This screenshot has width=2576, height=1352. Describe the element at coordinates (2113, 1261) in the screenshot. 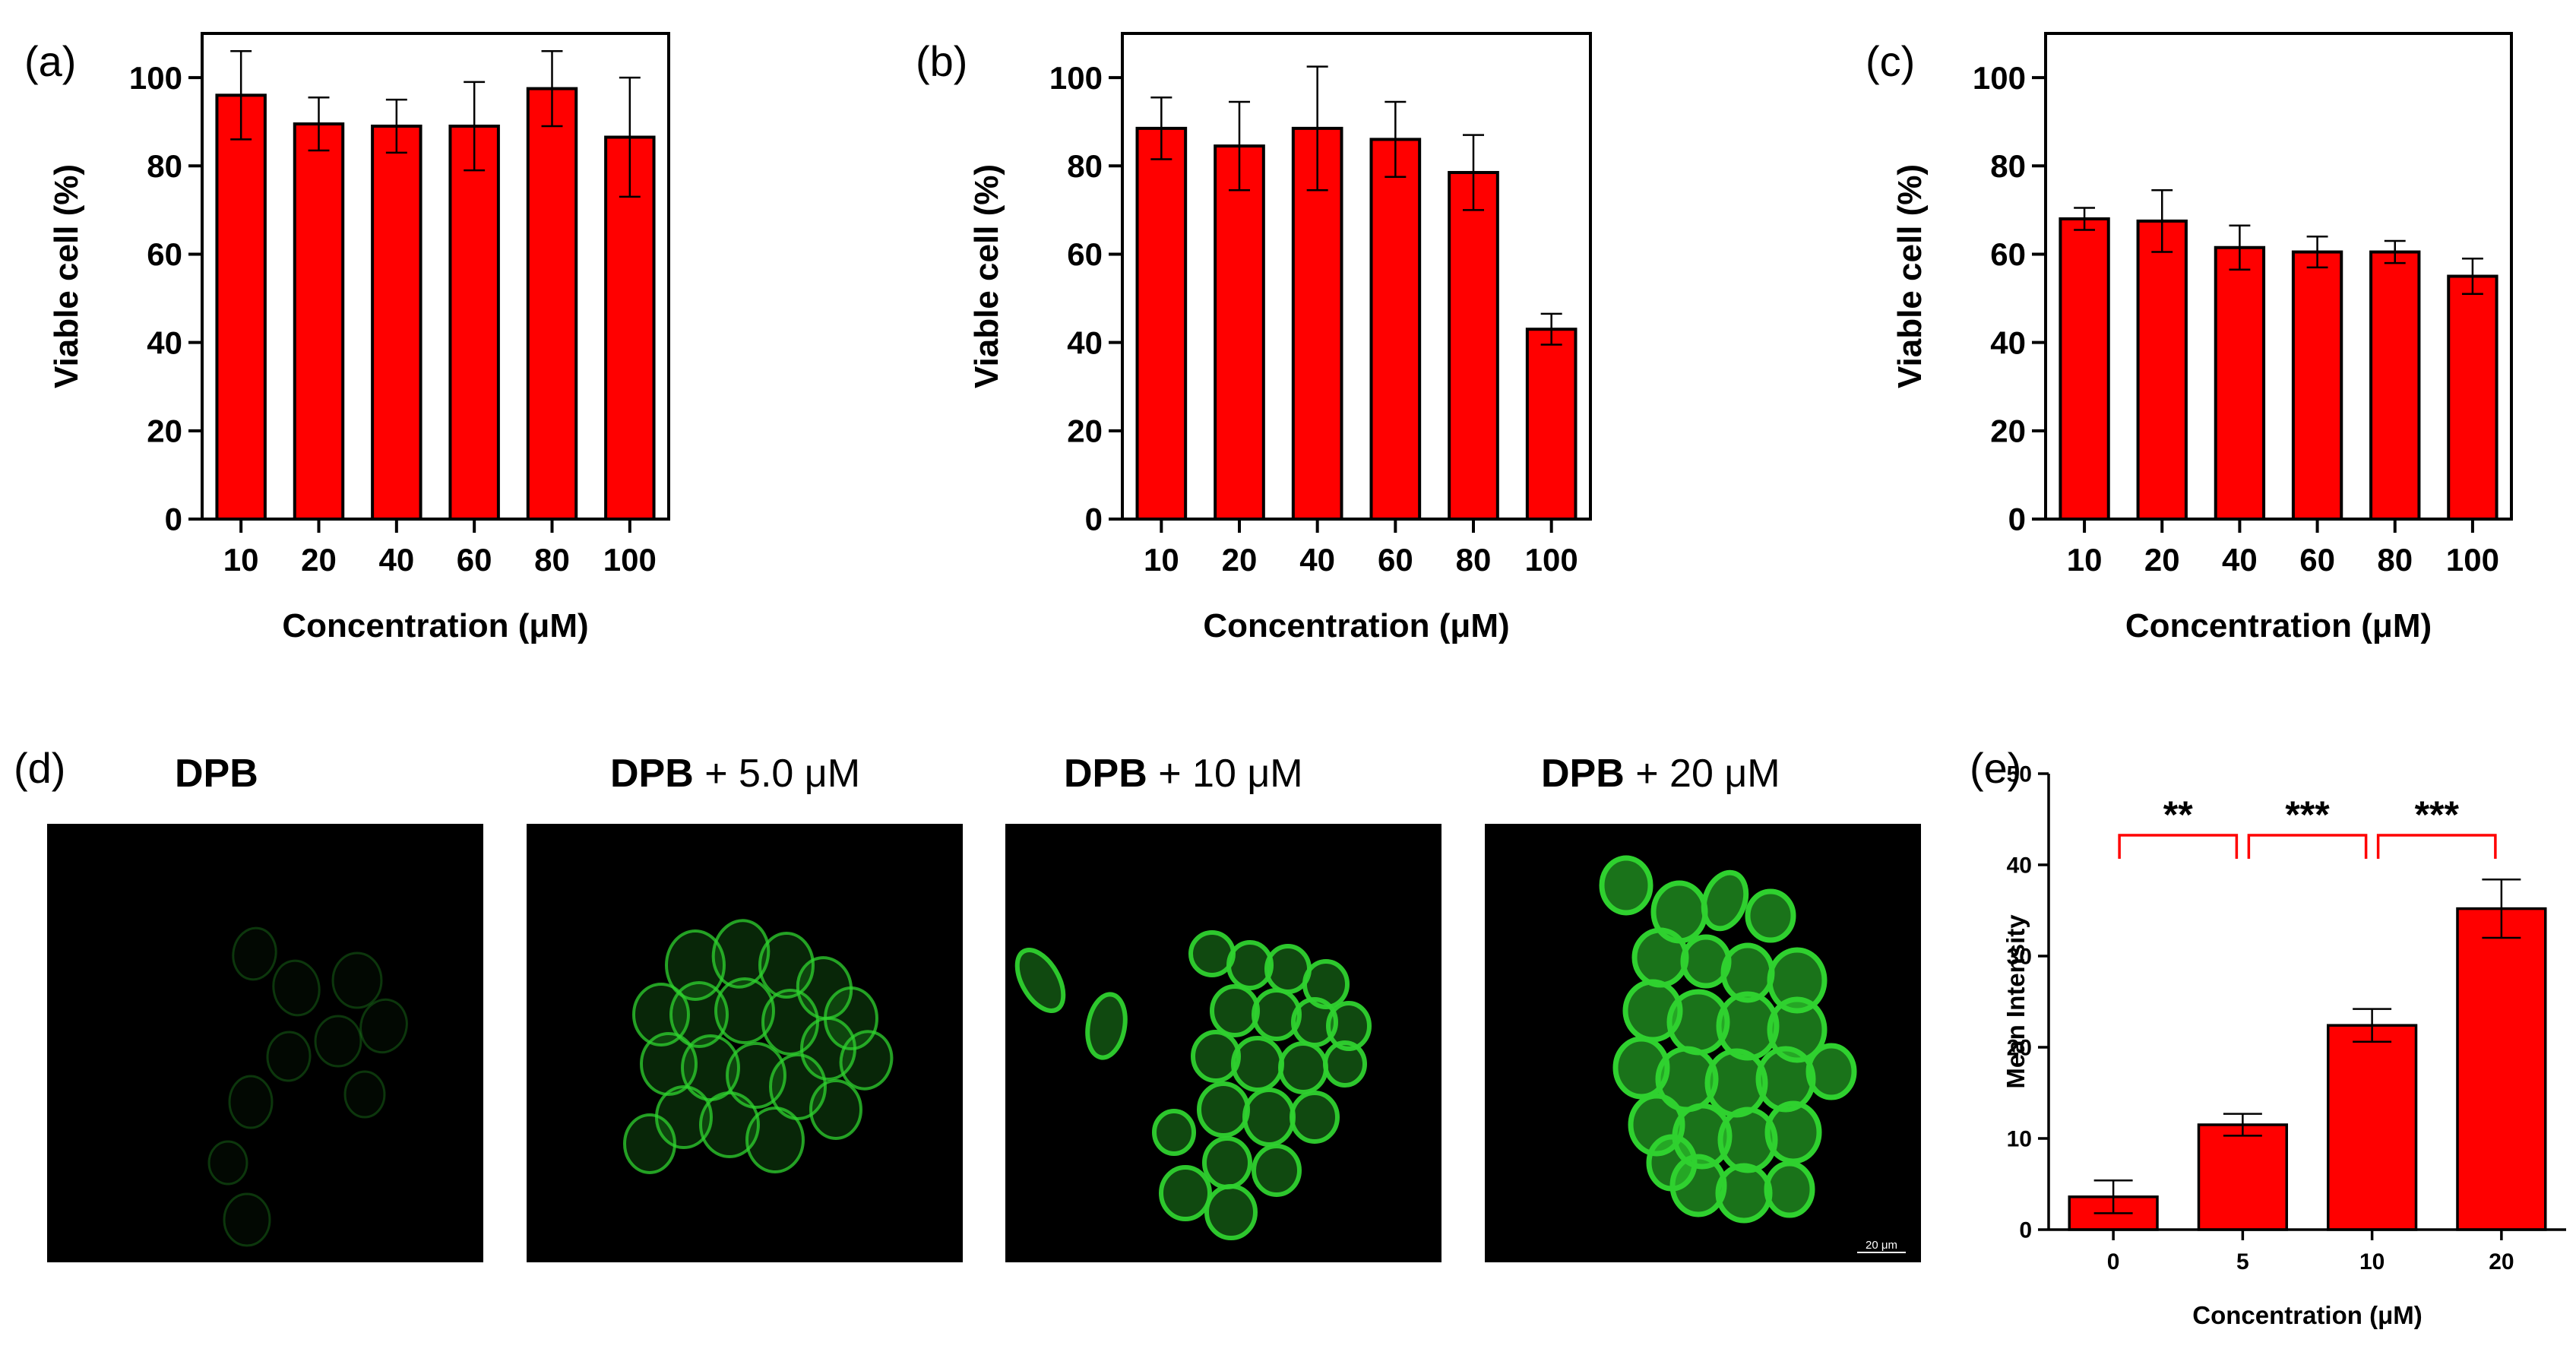

I see `x-tick-label: 0` at that location.